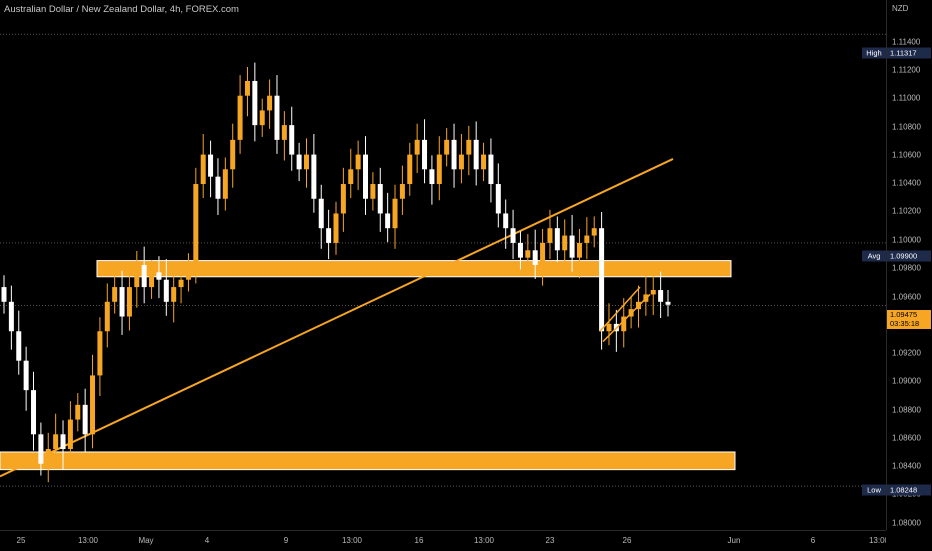 This screenshot has height=551, width=932. I want to click on price-tick-label: 1.11200, so click(906, 70).